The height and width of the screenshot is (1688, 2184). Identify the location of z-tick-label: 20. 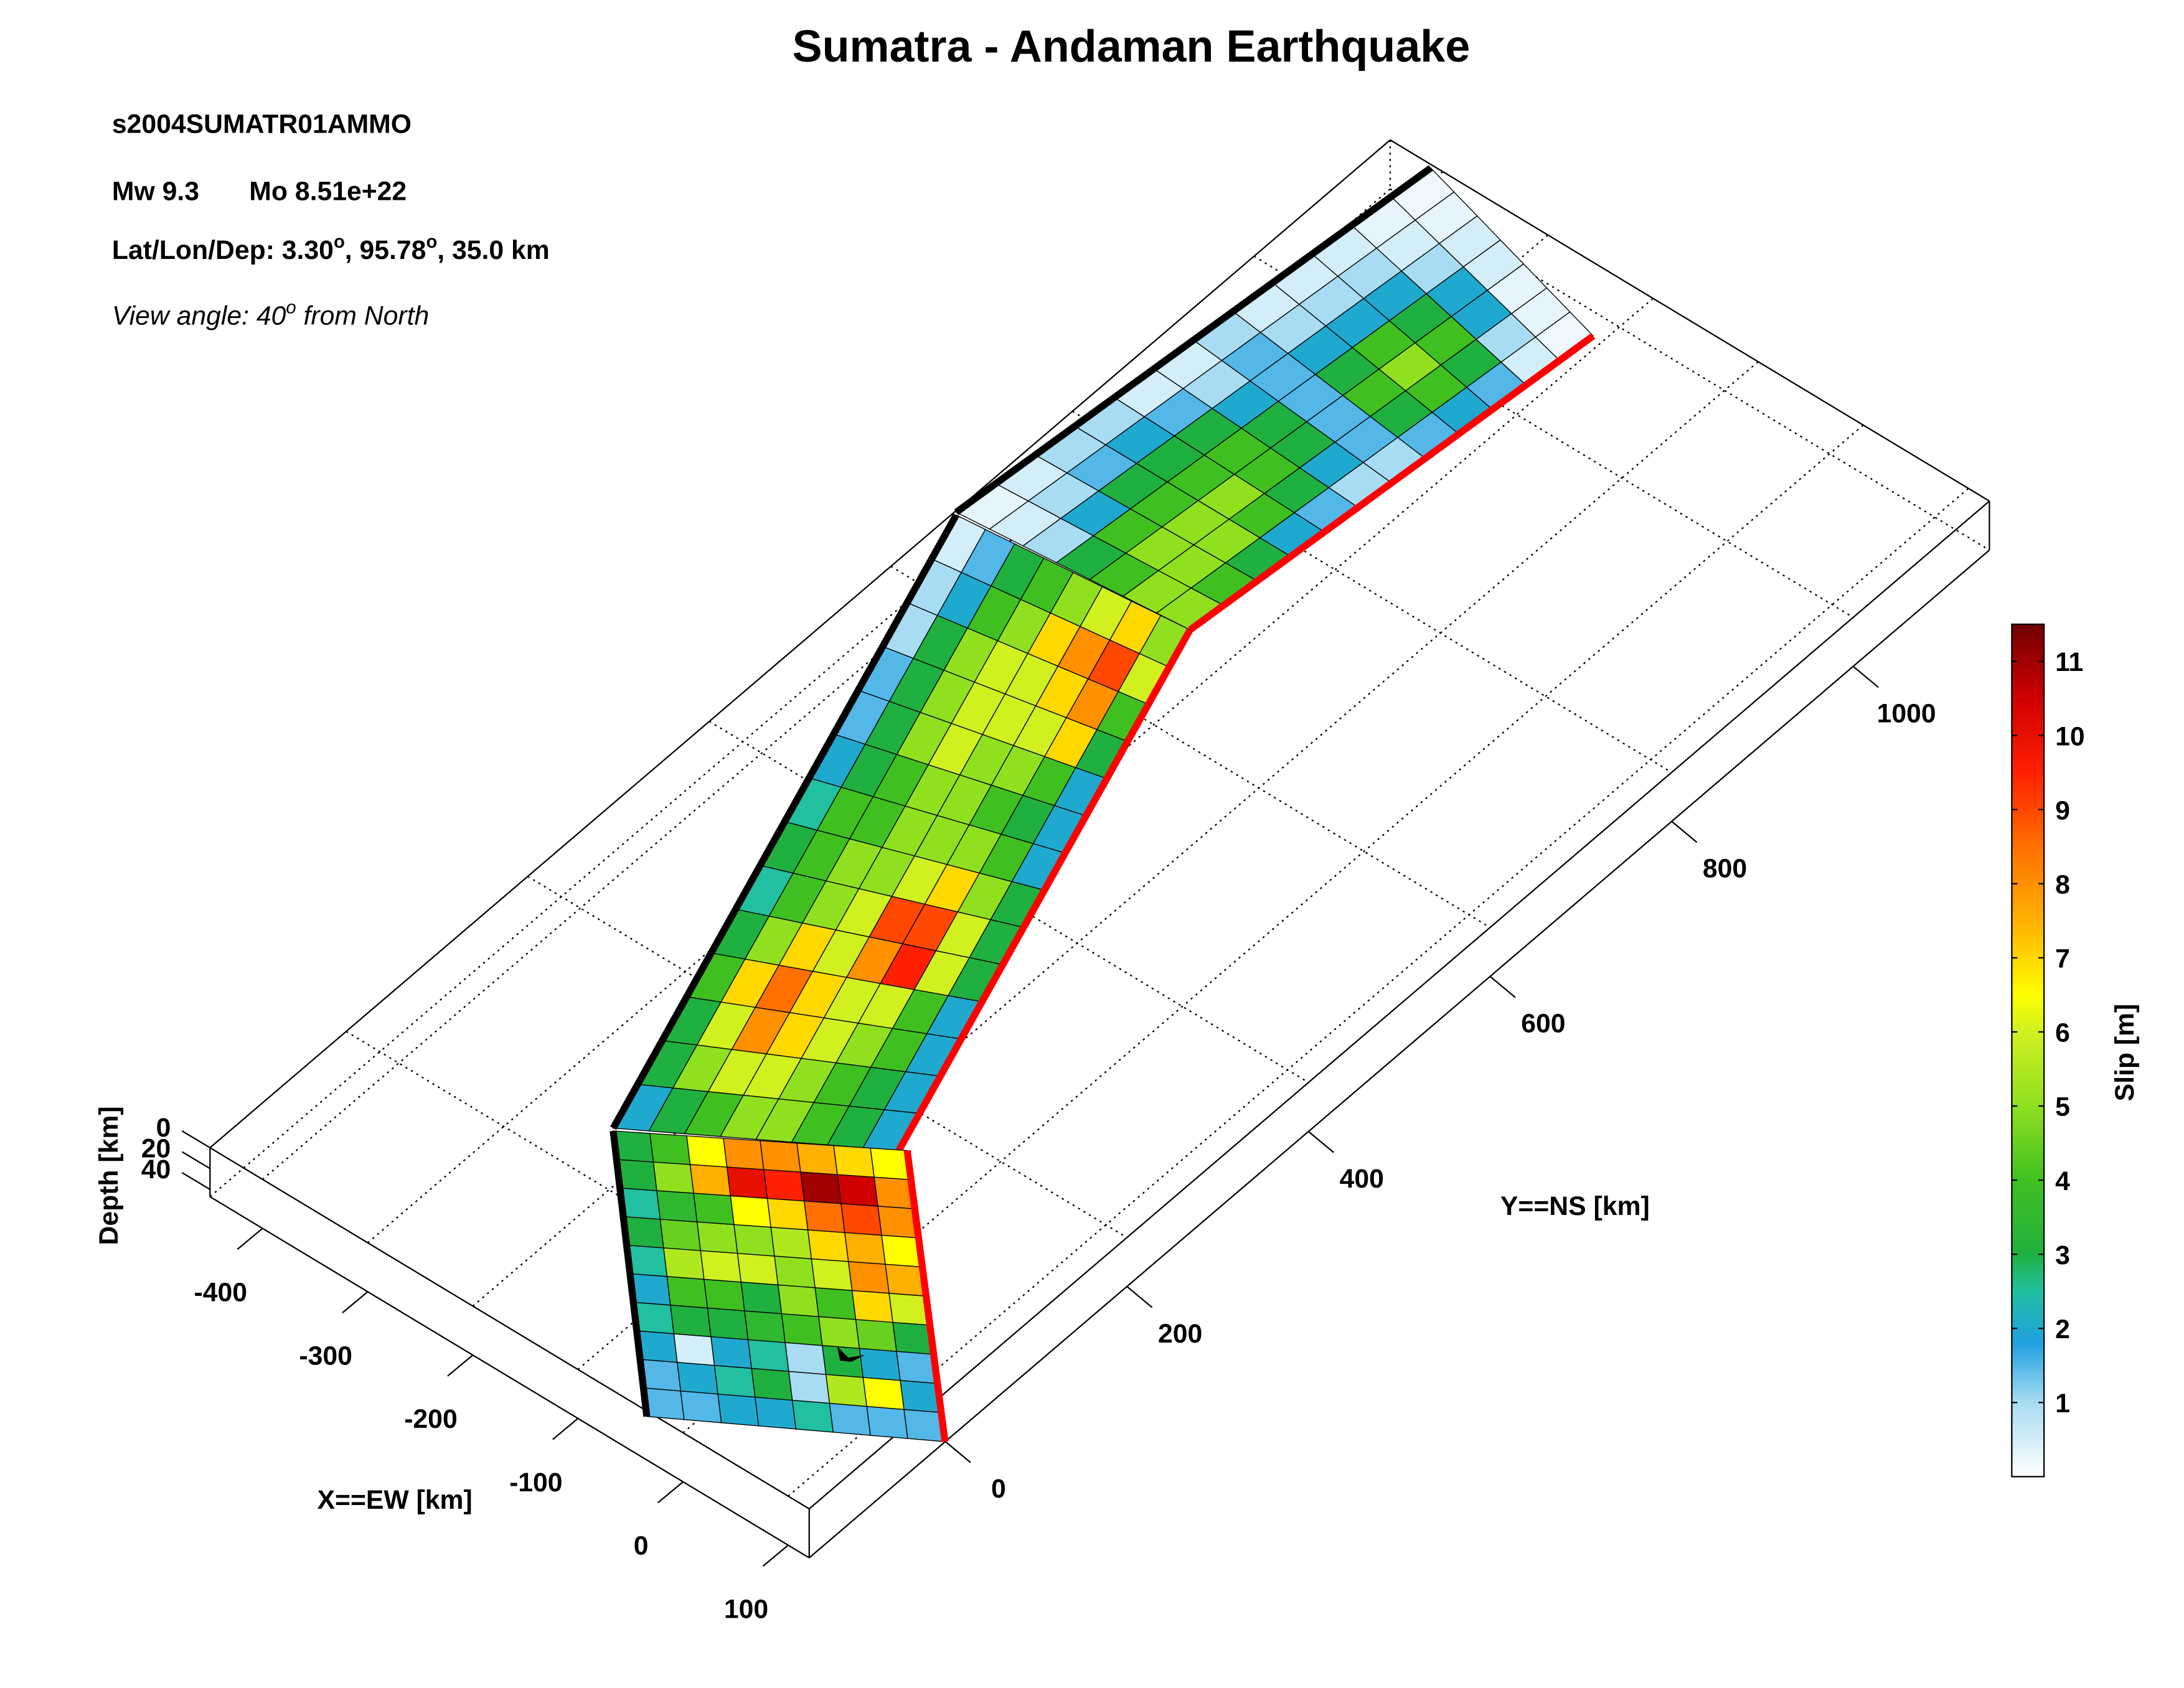
(156, 1148).